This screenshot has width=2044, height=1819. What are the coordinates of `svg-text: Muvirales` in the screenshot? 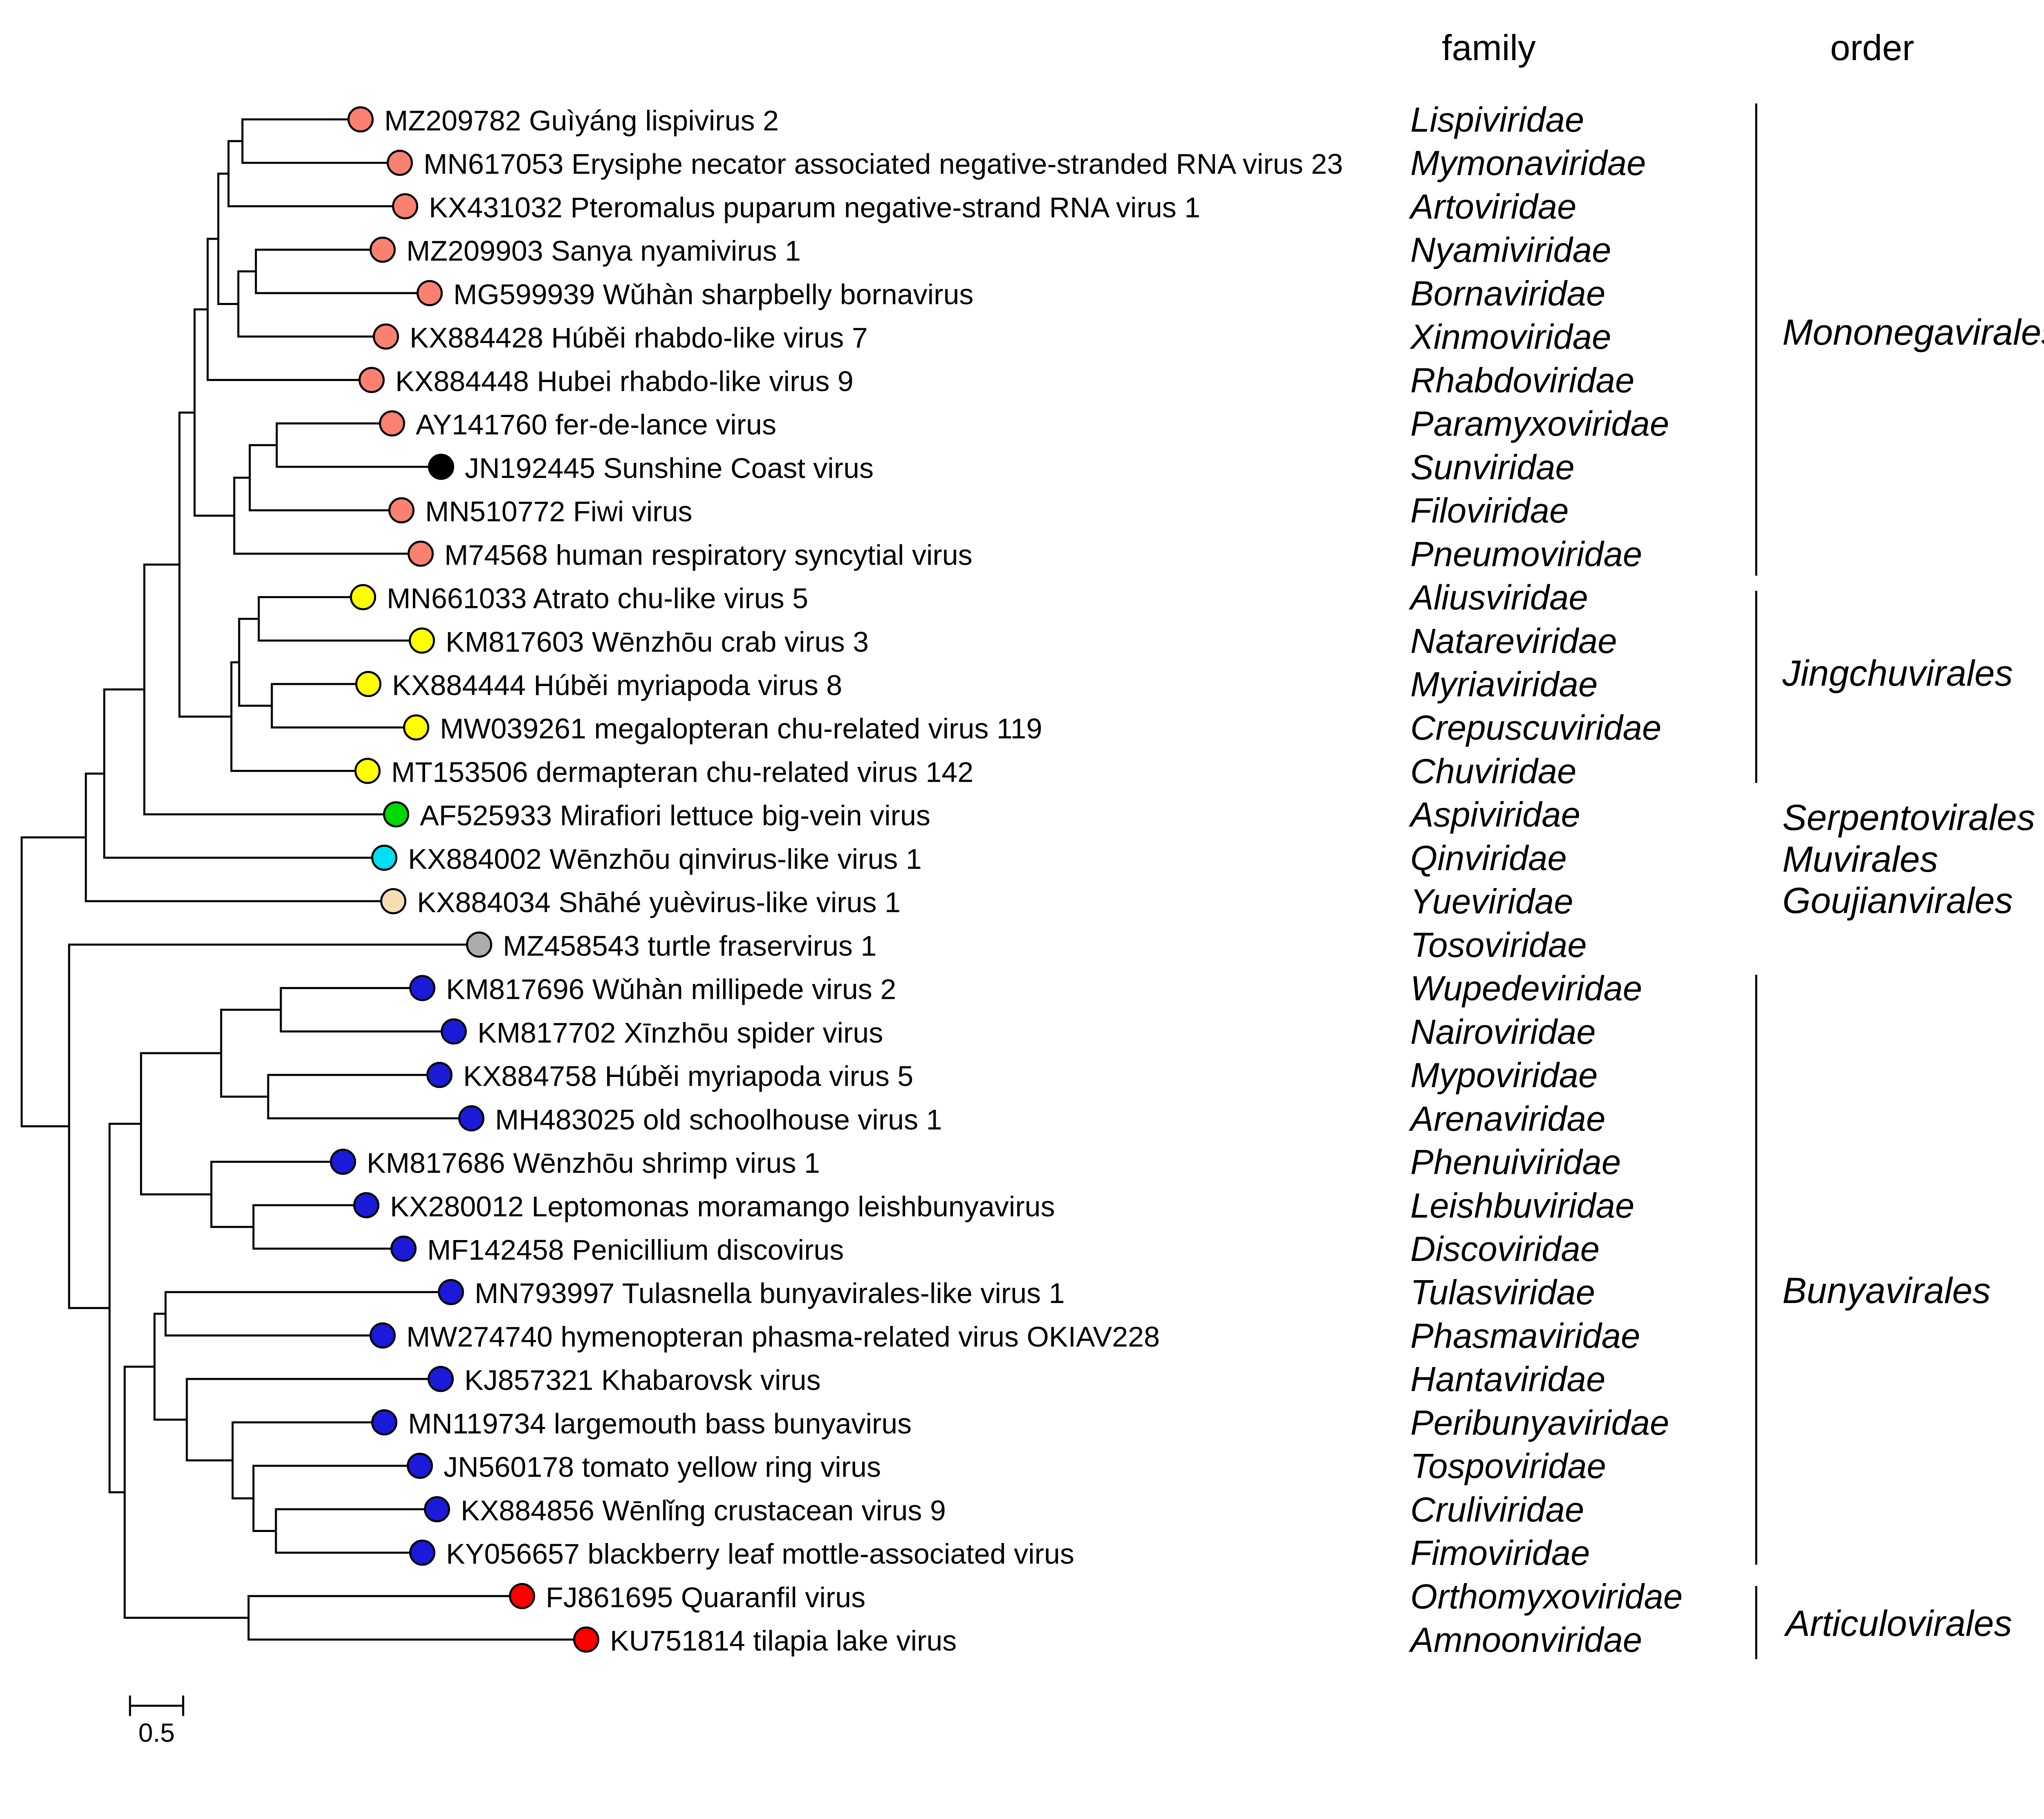 It's located at (1860, 859).